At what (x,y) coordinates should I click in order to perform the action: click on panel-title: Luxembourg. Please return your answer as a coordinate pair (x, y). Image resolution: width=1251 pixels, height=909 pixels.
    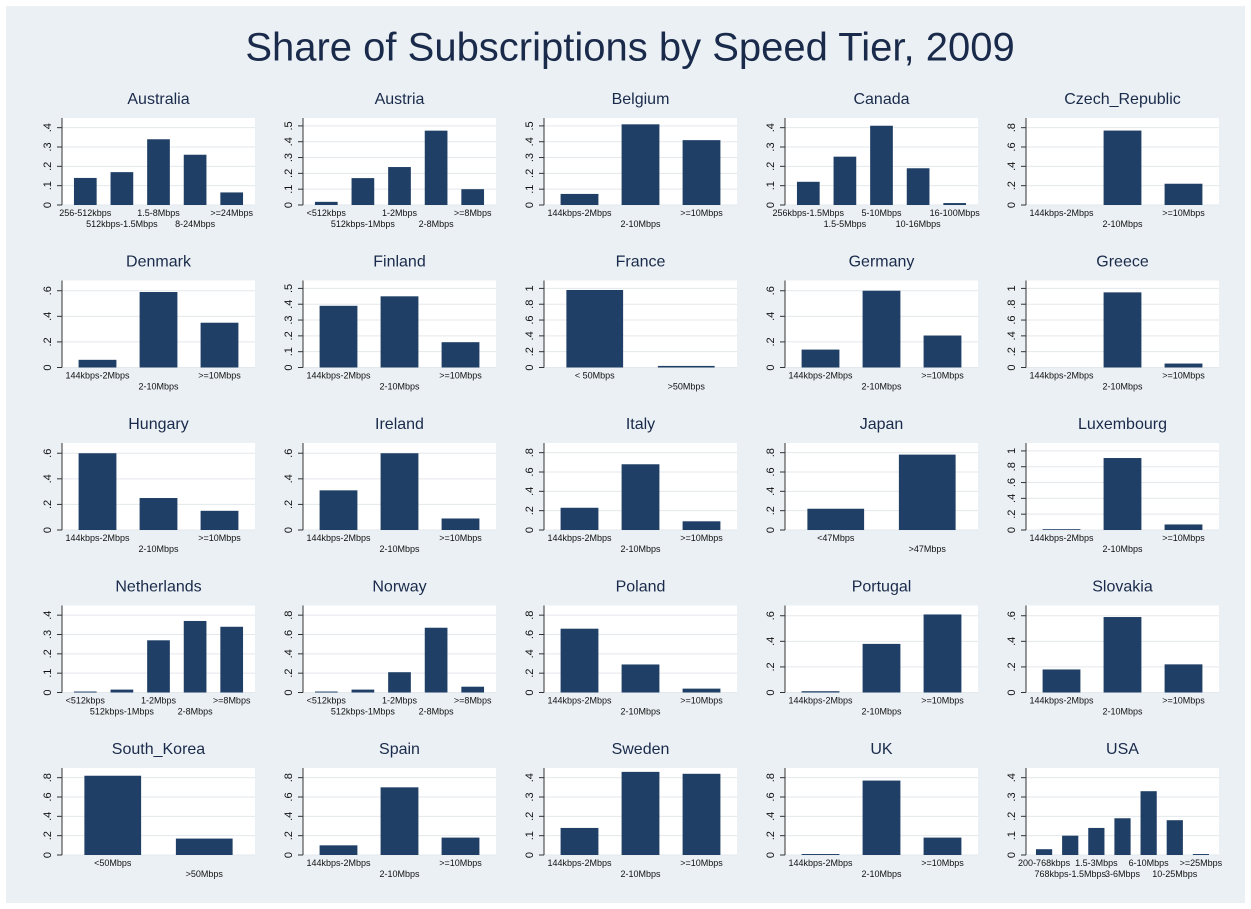
    Looking at the image, I should click on (1122, 424).